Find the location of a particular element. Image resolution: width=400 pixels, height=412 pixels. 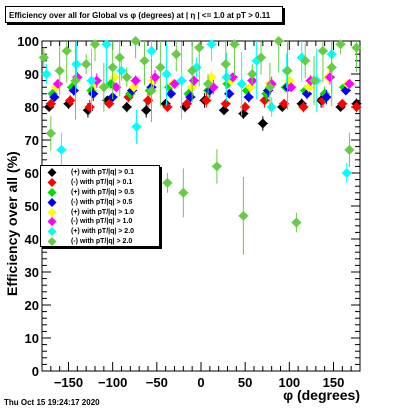

legend-label: (+) with pT/|q| > 0.1 is located at coordinates (103, 173).